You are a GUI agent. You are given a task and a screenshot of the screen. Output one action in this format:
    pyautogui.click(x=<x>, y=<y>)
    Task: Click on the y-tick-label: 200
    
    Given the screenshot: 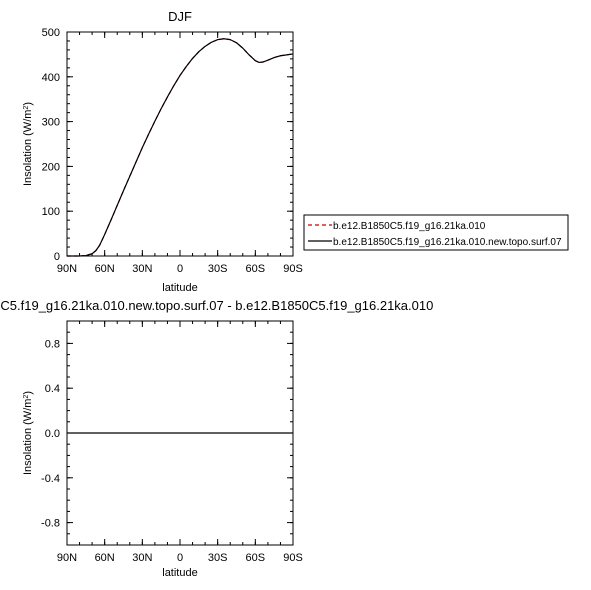 What is the action you would take?
    pyautogui.click(x=51, y=167)
    